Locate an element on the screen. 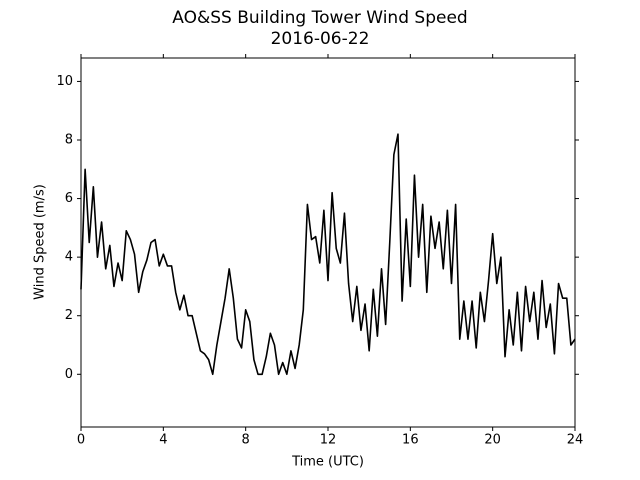 The width and height of the screenshot is (640, 480). y-tick-label: 8 is located at coordinates (69, 140).